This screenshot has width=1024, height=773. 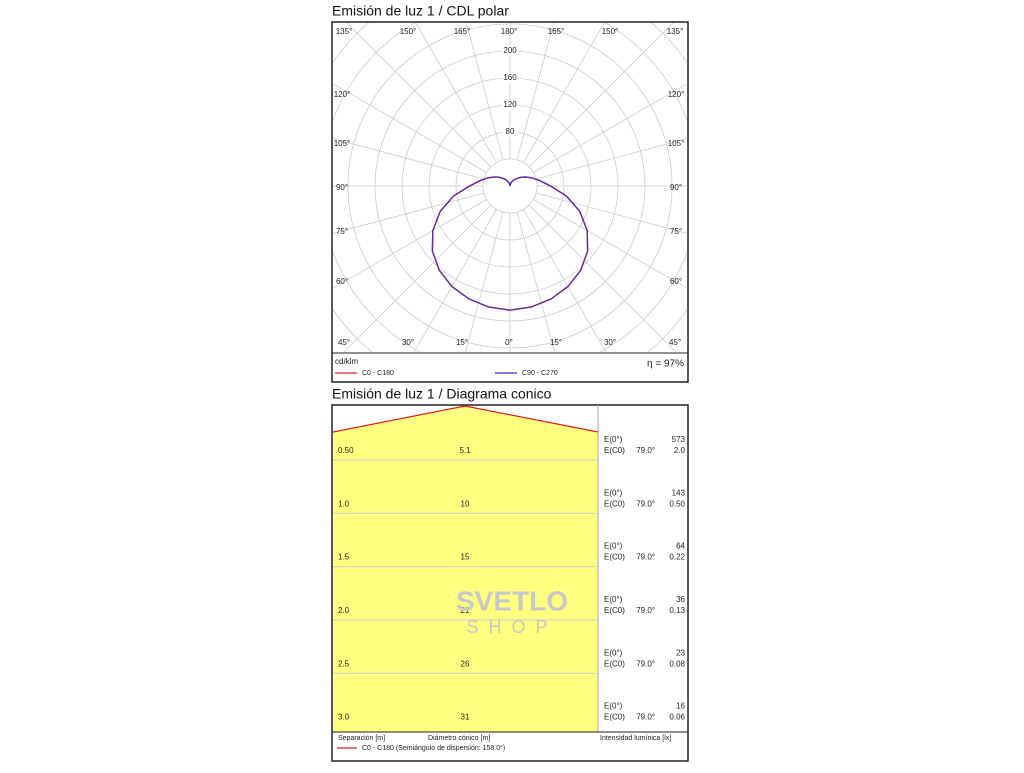 I want to click on legend-label: C0 - C180, so click(x=378, y=373).